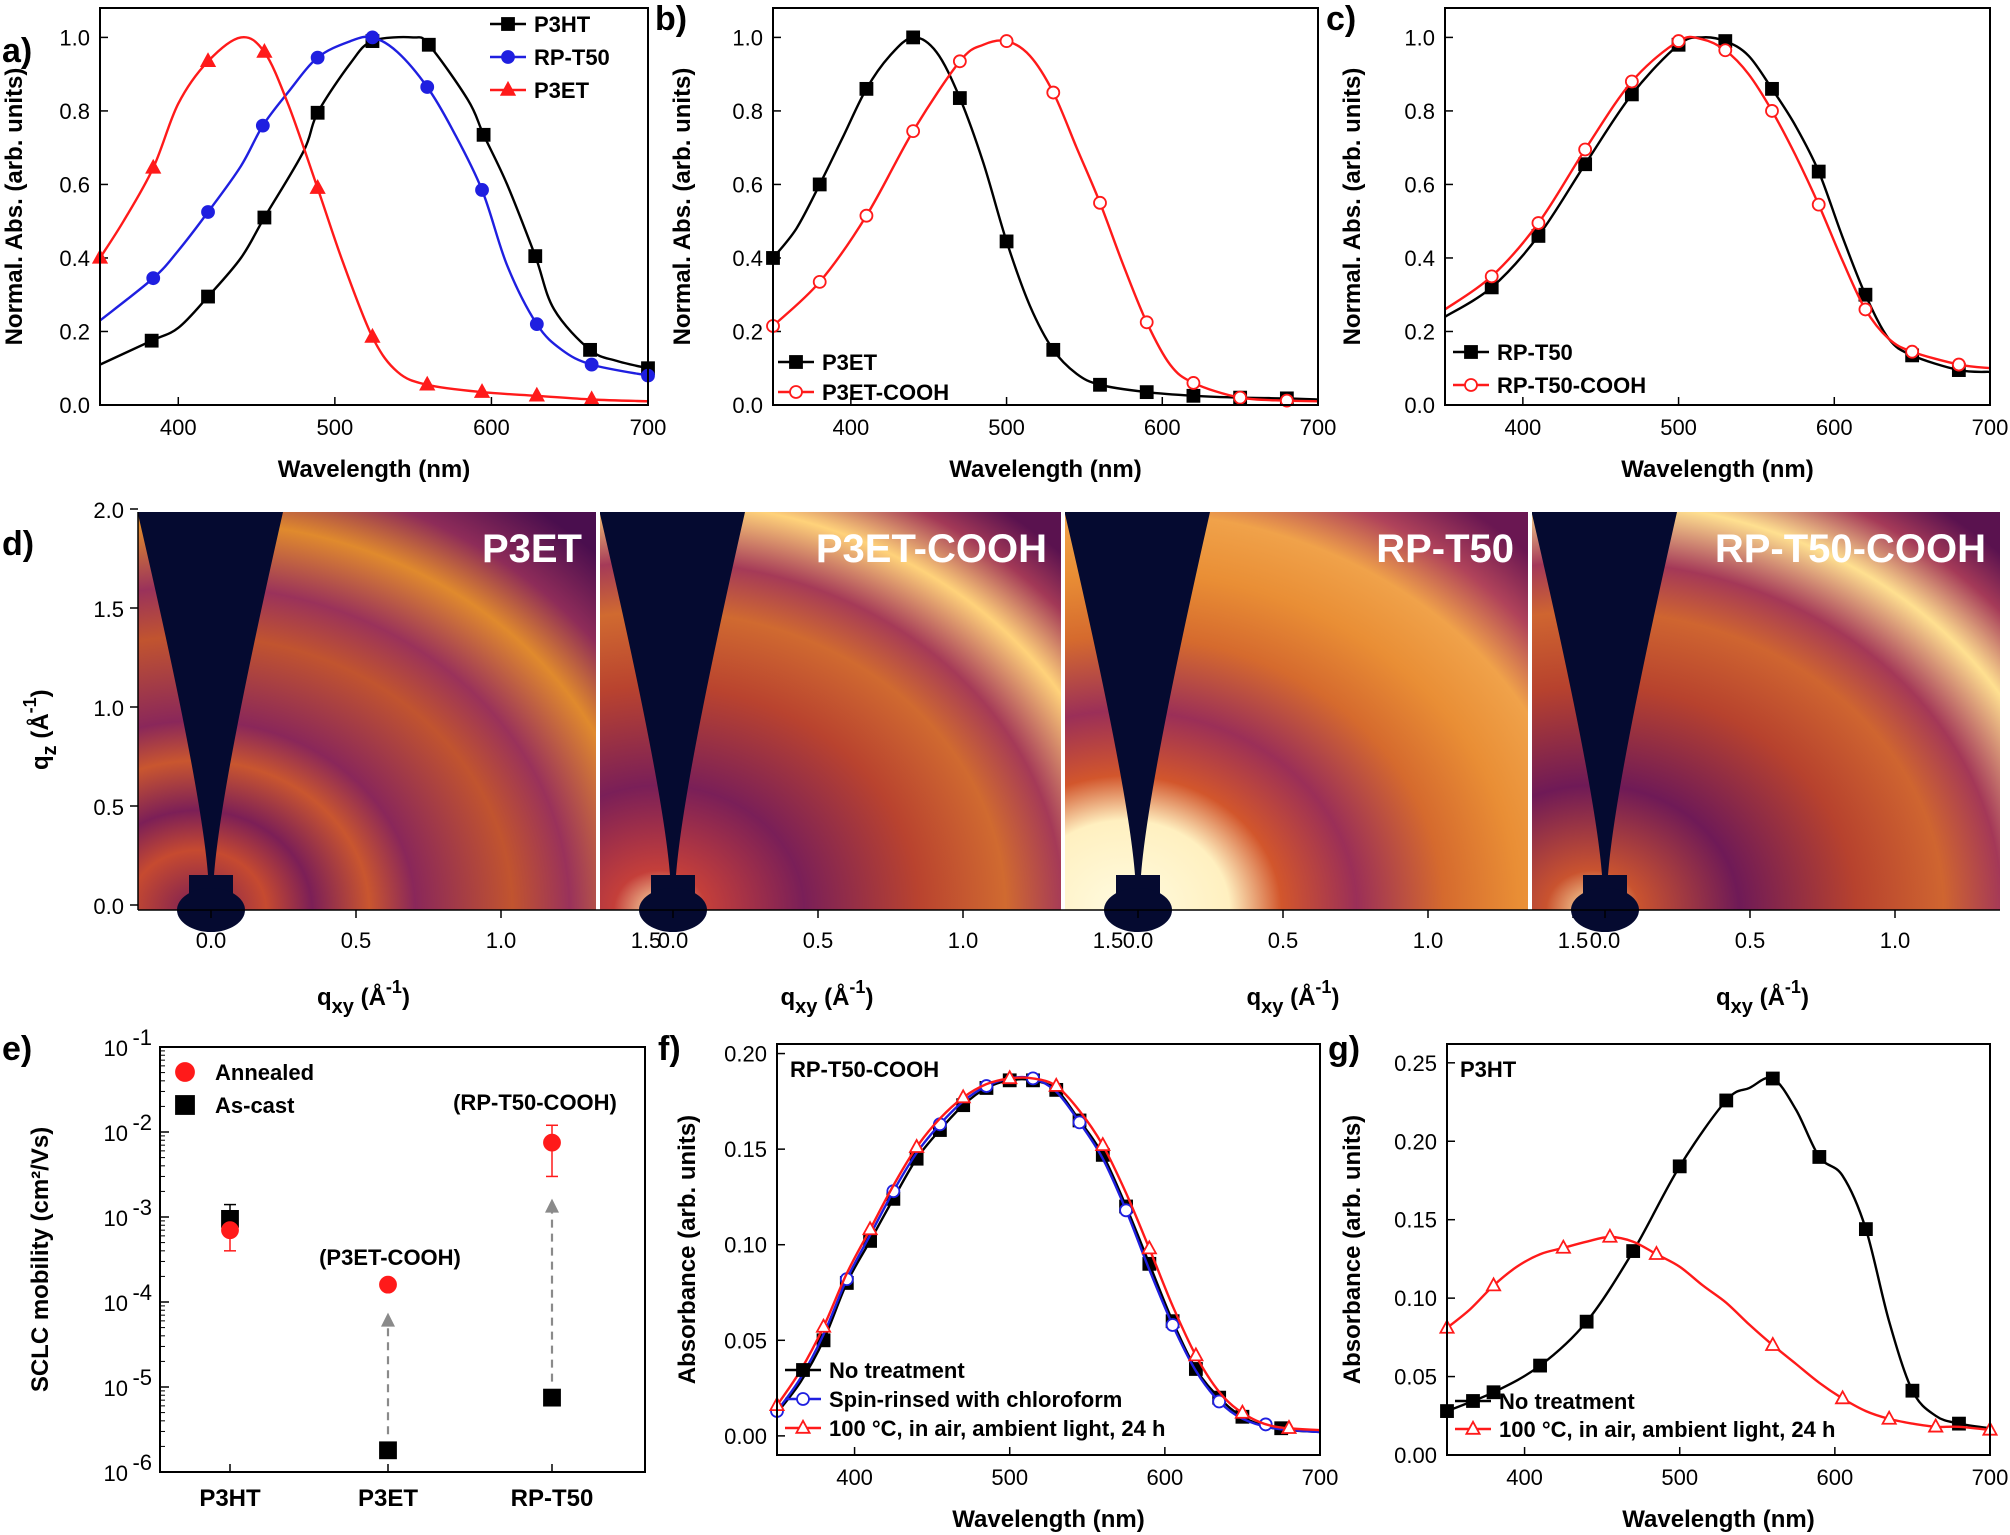 Image resolution: width=2010 pixels, height=1535 pixels. Describe the element at coordinates (1573, 940) in the screenshot. I see `x-tick-label: 1.5` at that location.